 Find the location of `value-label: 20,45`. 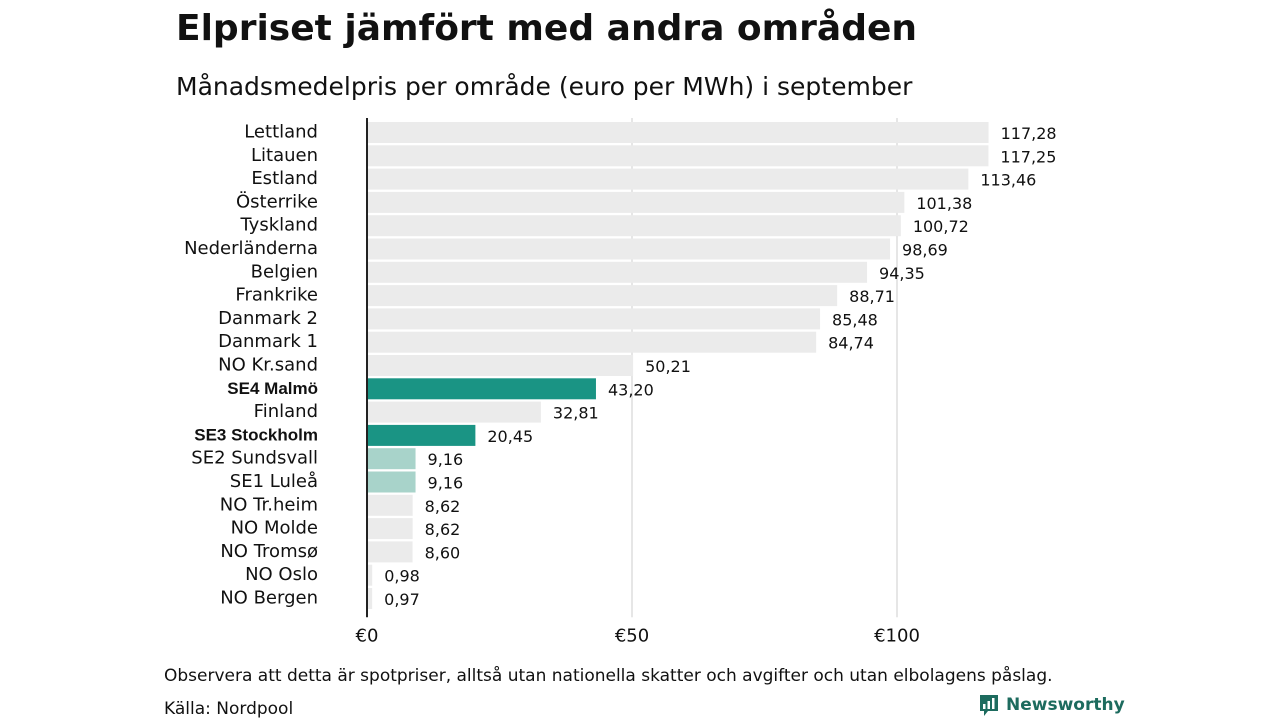

value-label: 20,45 is located at coordinates (510, 436).